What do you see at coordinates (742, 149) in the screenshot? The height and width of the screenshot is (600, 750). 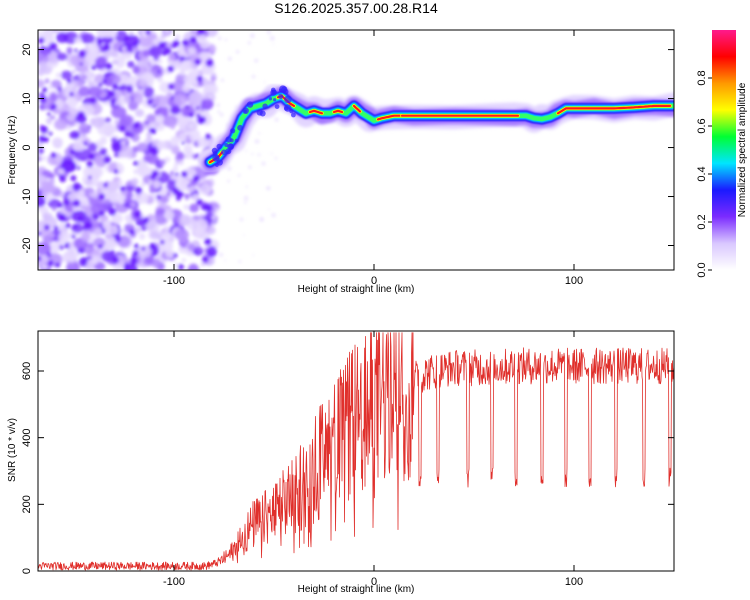 I see `colorbar-label: Normalized spectral amplitude` at bounding box center [742, 149].